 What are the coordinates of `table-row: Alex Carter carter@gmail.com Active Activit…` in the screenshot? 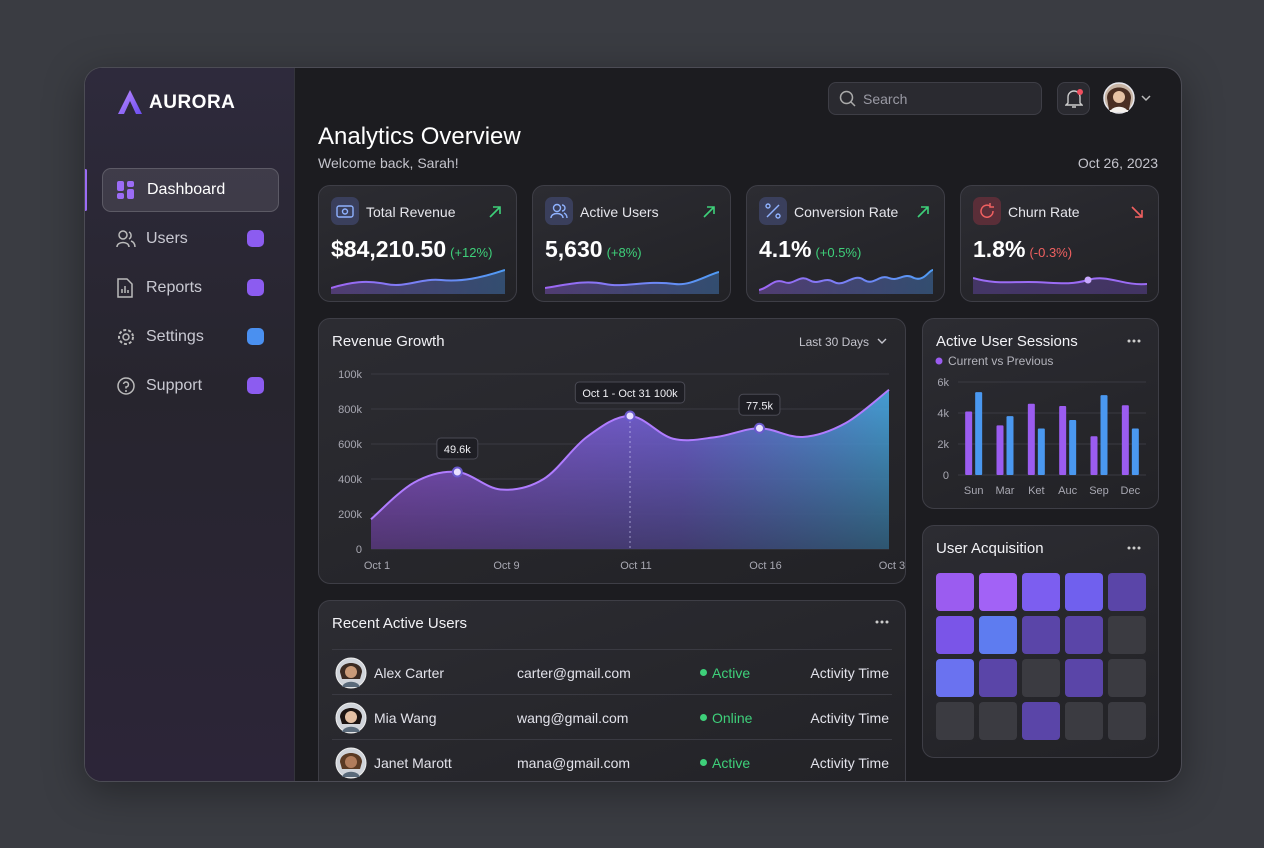 It's located at (612, 672).